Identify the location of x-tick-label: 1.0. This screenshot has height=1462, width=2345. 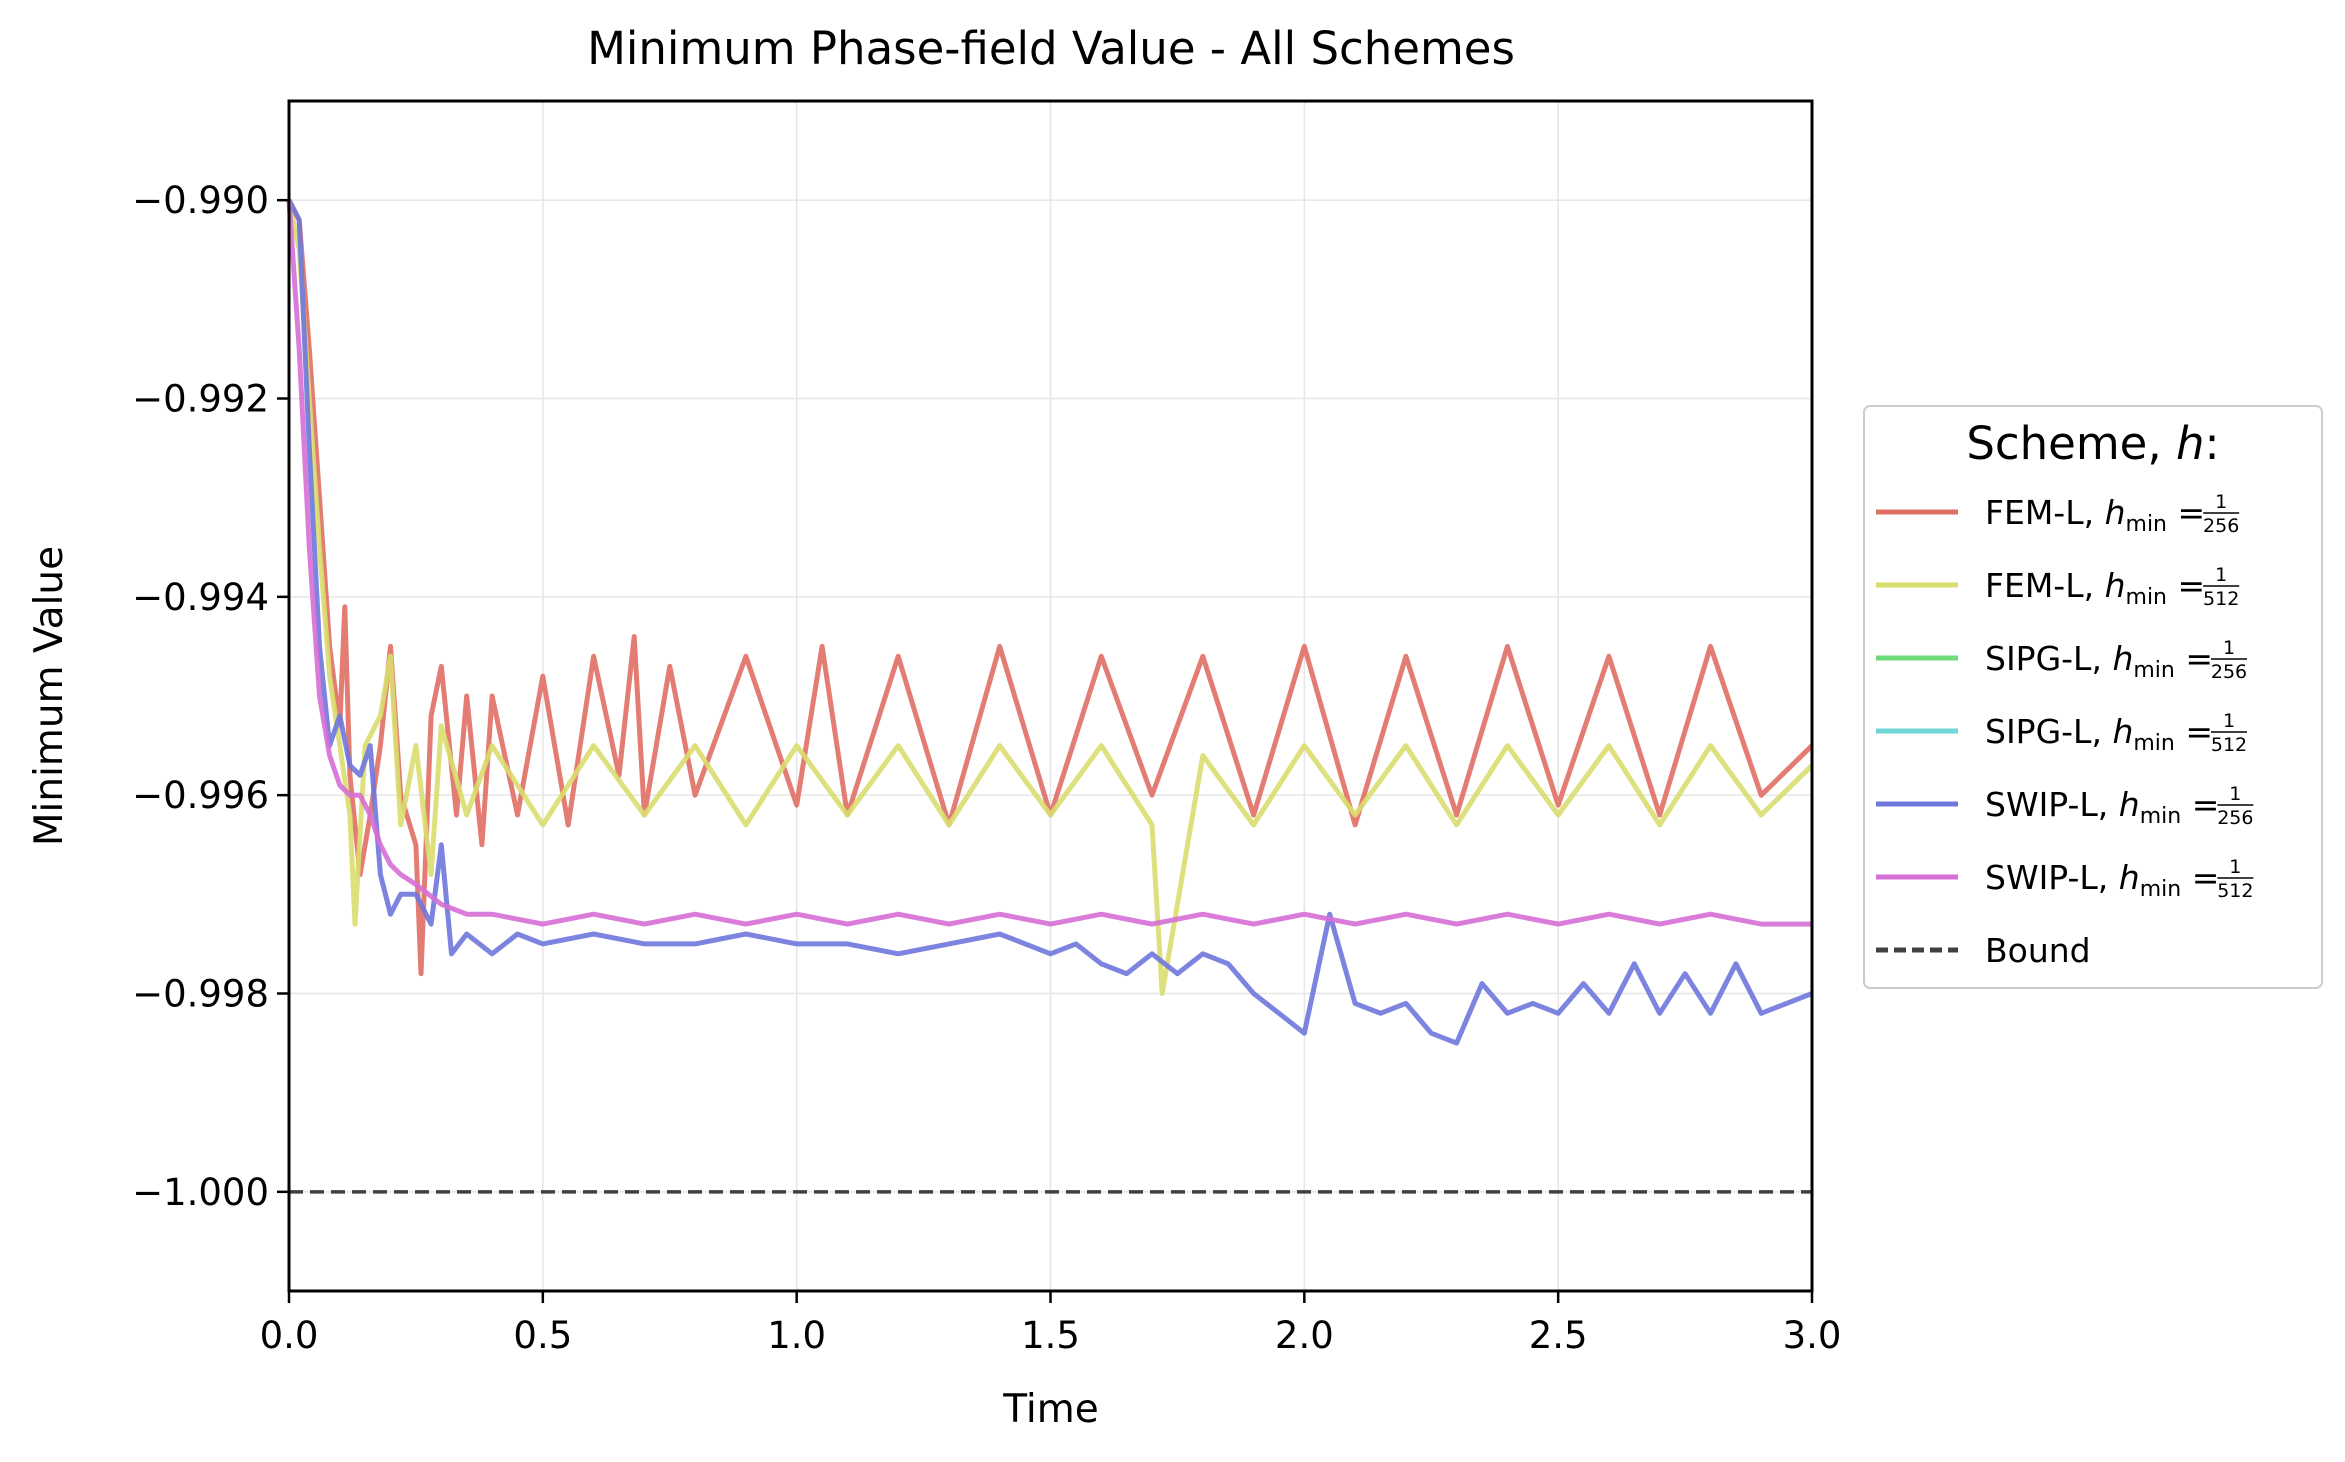
(796, 1335).